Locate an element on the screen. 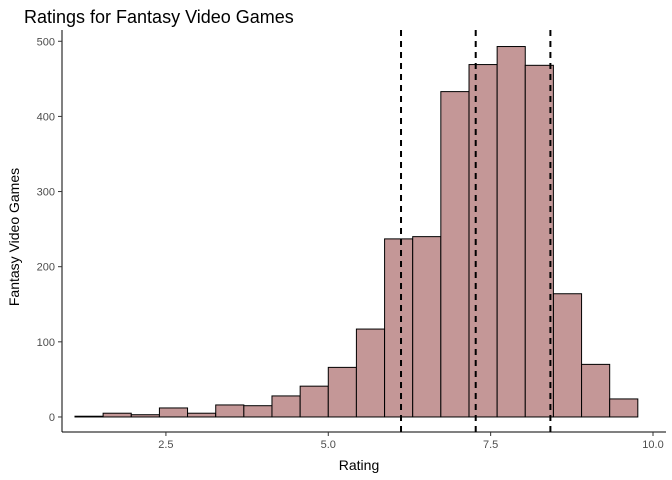 Image resolution: width=672 pixels, height=480 pixels. y-tick-label: 0 is located at coordinates (52, 418).